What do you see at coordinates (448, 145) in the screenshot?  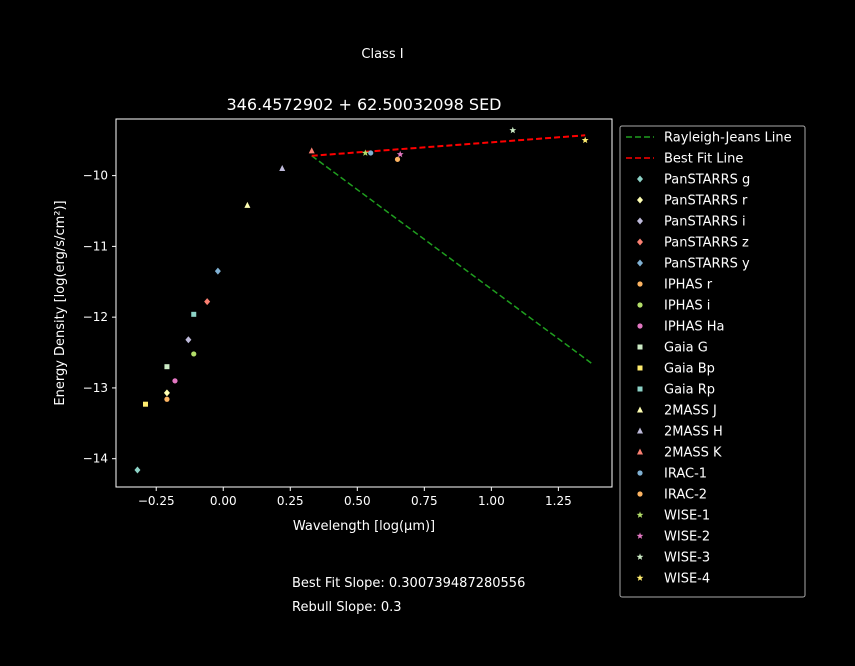 I see `best-fit-line-line` at bounding box center [448, 145].